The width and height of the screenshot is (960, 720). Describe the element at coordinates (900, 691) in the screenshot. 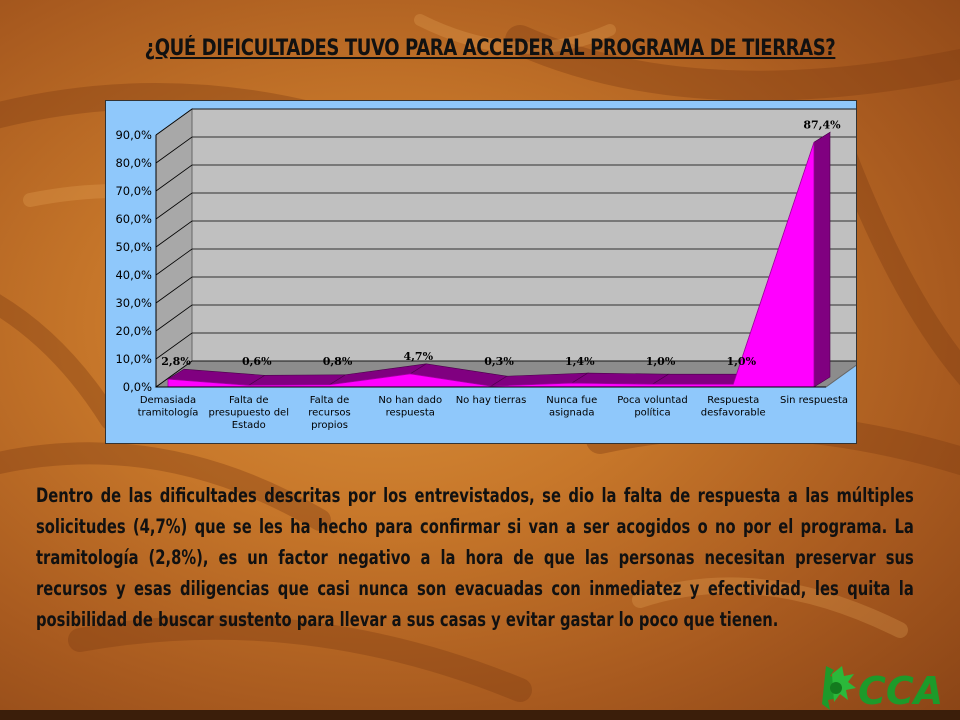

I see `logo-wordmark: CCA` at that location.